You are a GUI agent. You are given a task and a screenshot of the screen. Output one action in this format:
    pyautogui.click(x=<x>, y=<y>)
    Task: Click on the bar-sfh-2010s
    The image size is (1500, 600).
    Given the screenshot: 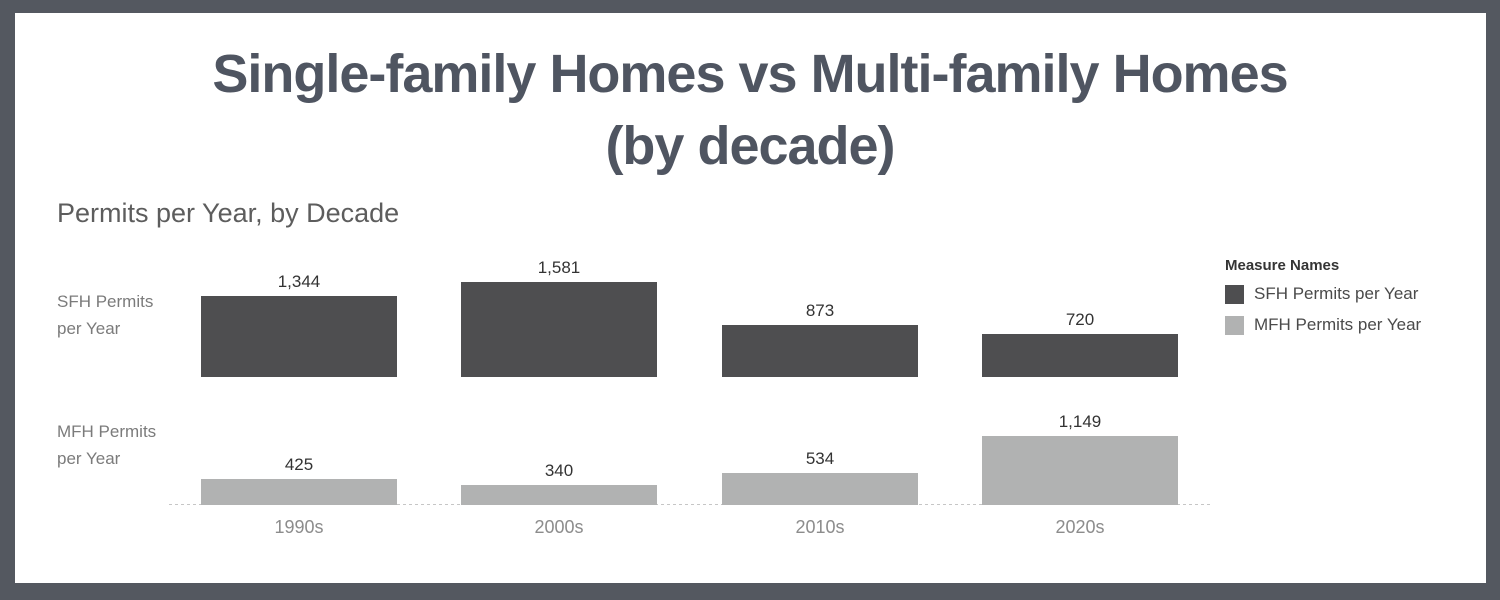 What is the action you would take?
    pyautogui.click(x=820, y=351)
    